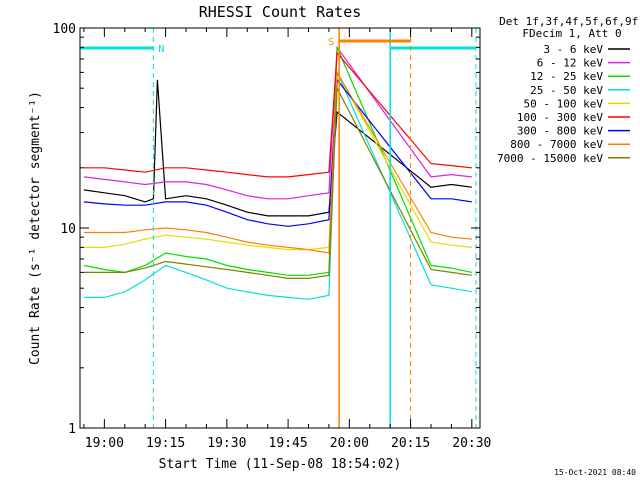 This screenshot has width=640, height=480. Describe the element at coordinates (570, 63) in the screenshot. I see `legend-label-2: 6 - 12 keV` at that location.